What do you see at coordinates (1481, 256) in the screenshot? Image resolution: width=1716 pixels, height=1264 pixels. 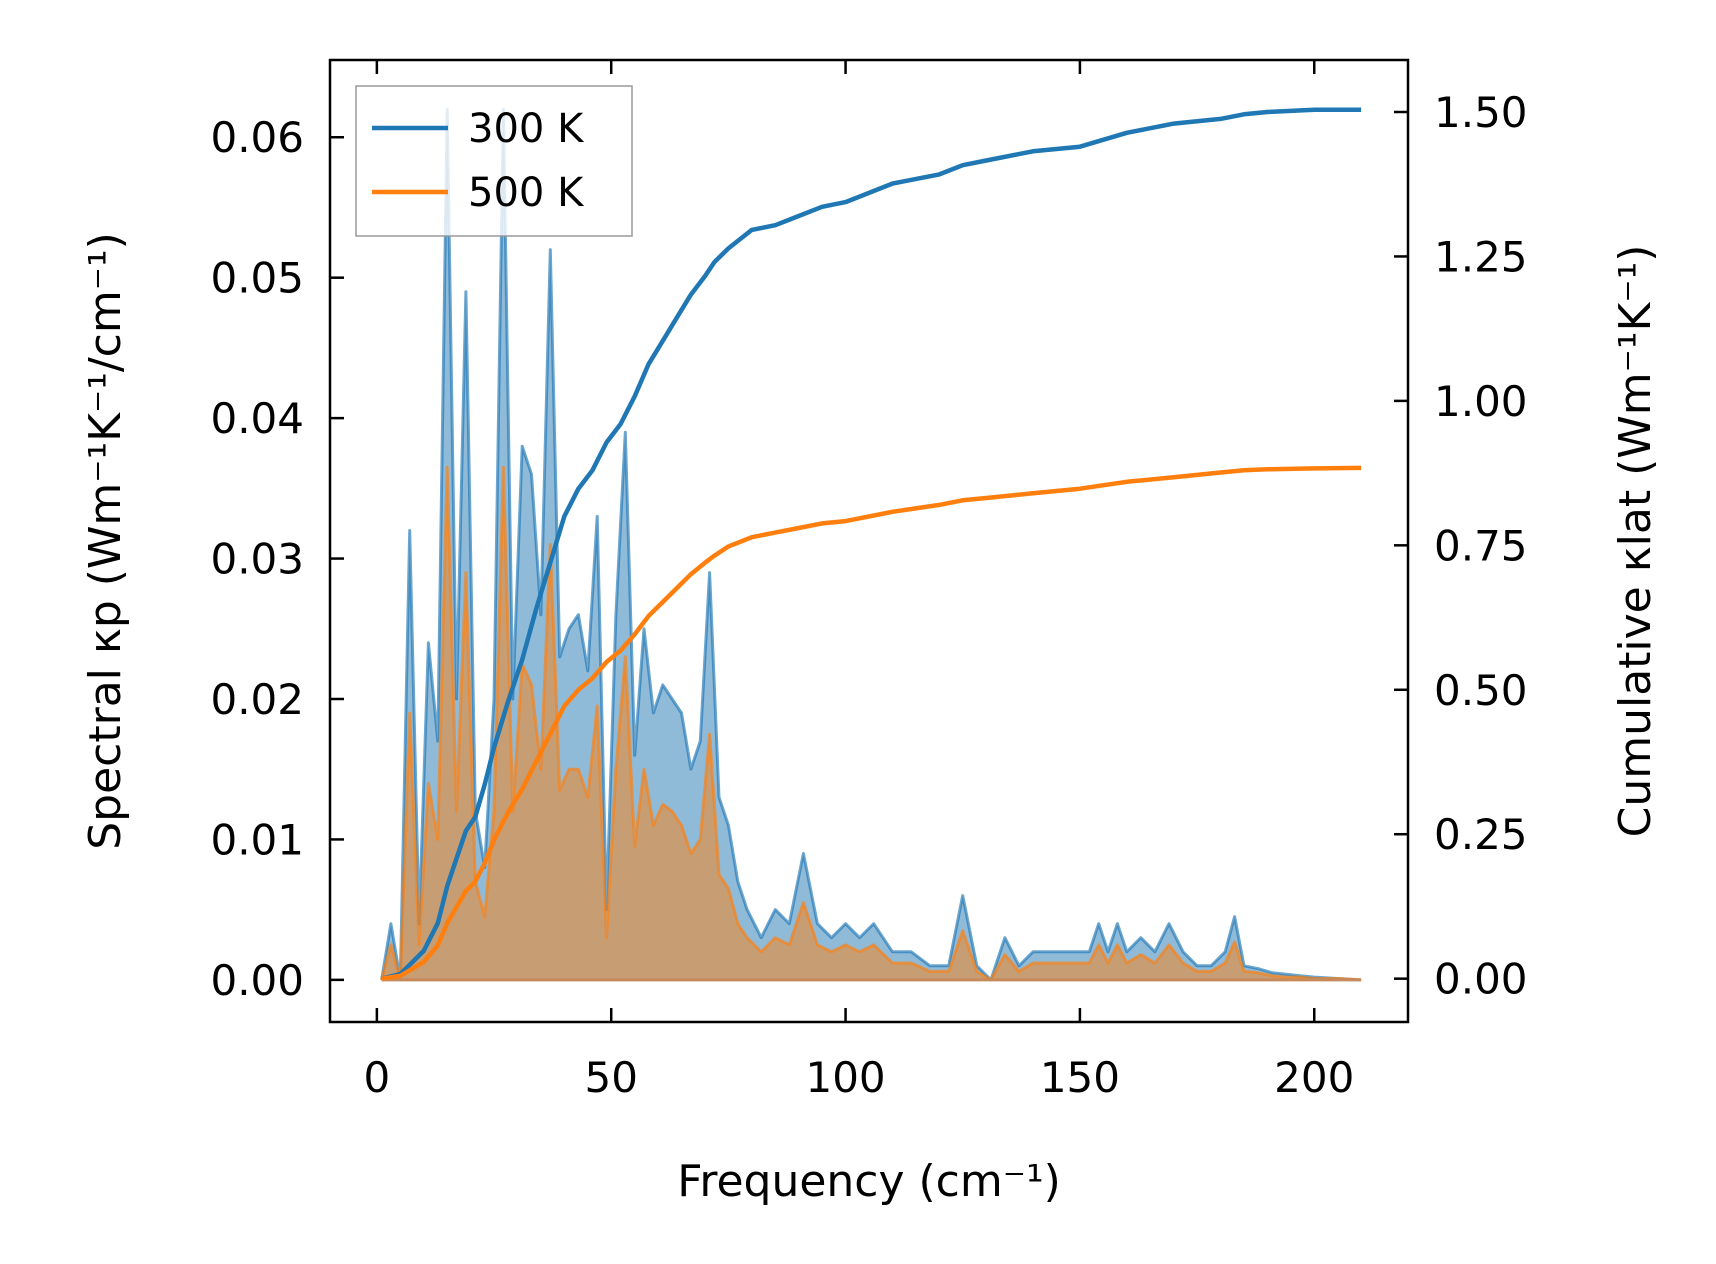 I see `y-right-tick-label: 1.25` at bounding box center [1481, 256].